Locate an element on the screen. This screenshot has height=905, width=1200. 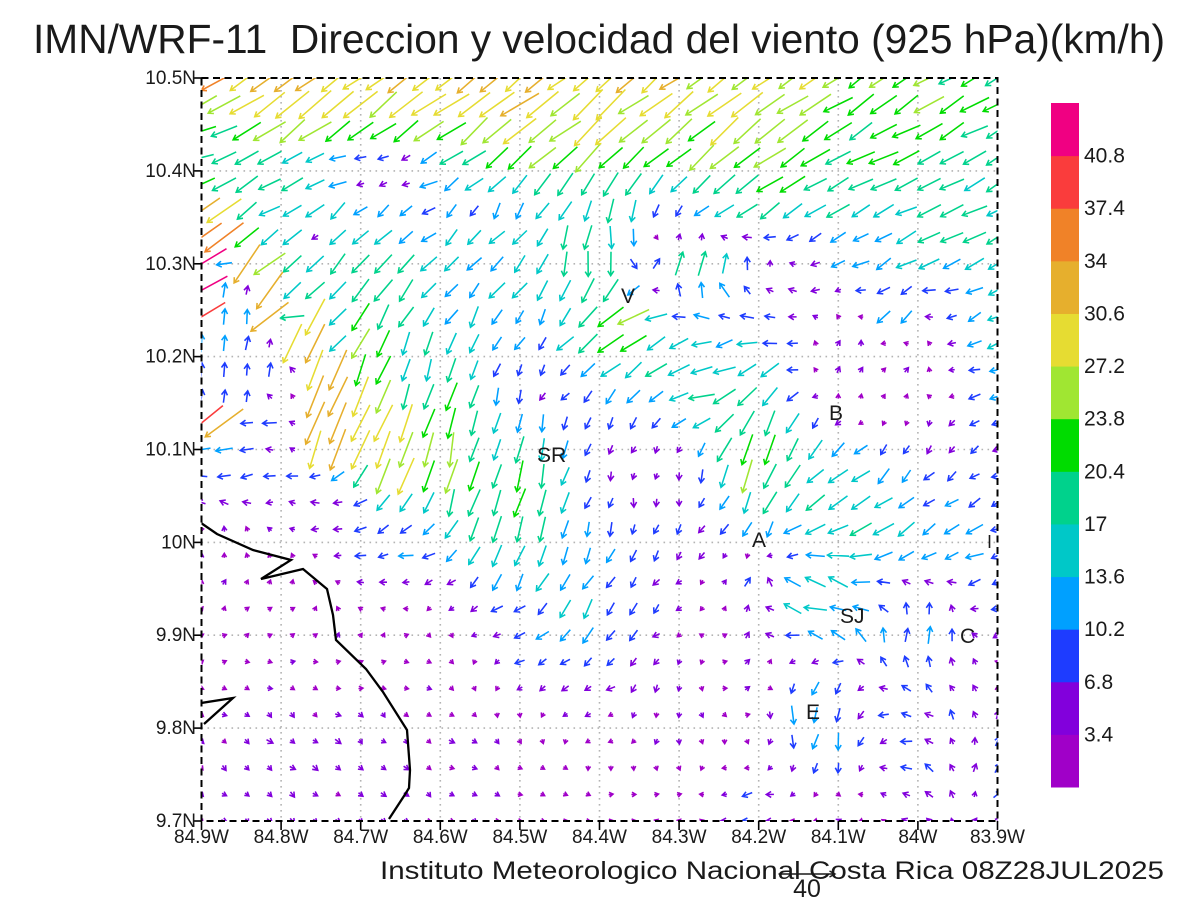
svg-text: 27.2 is located at coordinates (1104, 366).